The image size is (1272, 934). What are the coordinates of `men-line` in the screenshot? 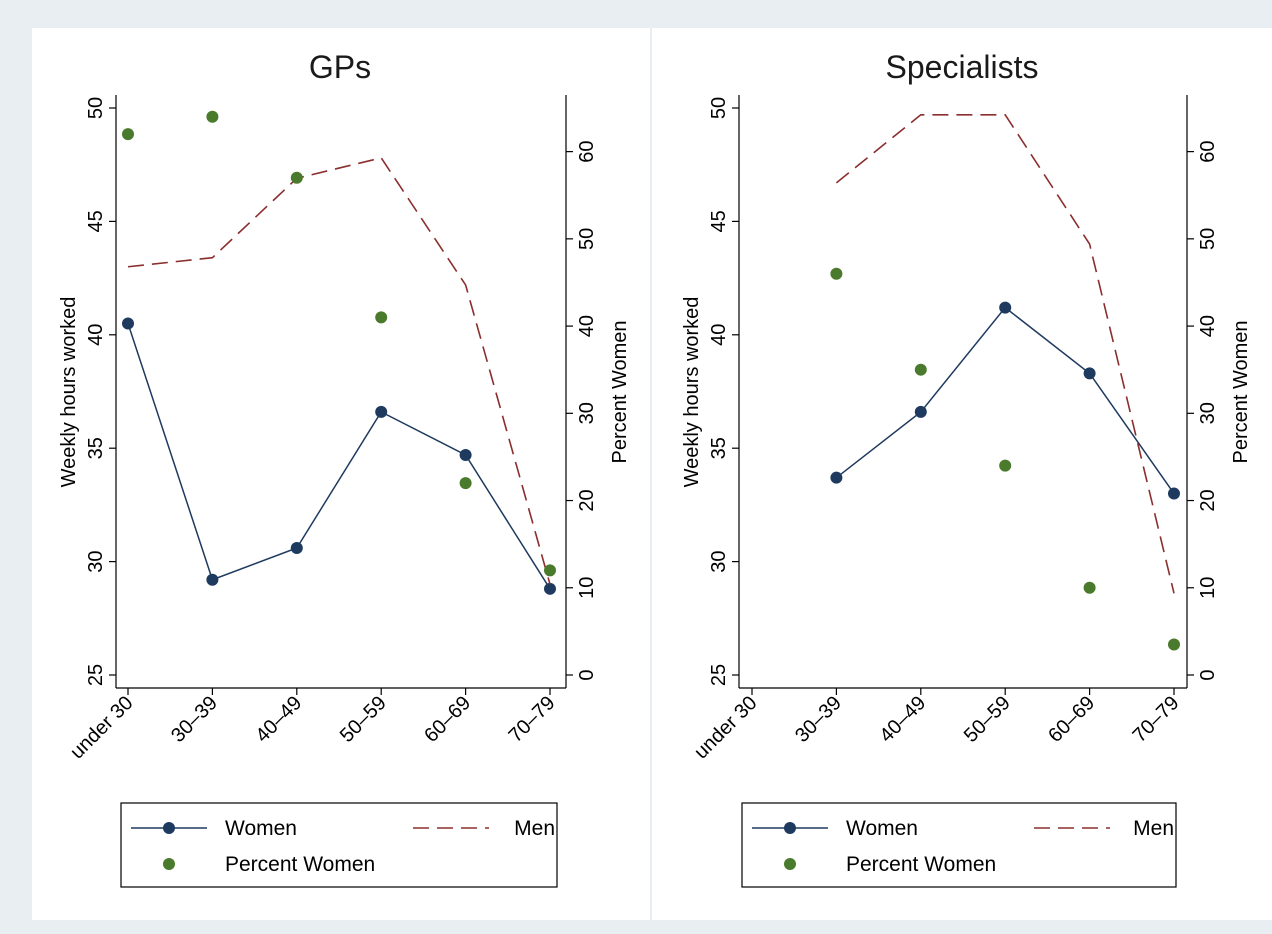 It's located at (1005, 354).